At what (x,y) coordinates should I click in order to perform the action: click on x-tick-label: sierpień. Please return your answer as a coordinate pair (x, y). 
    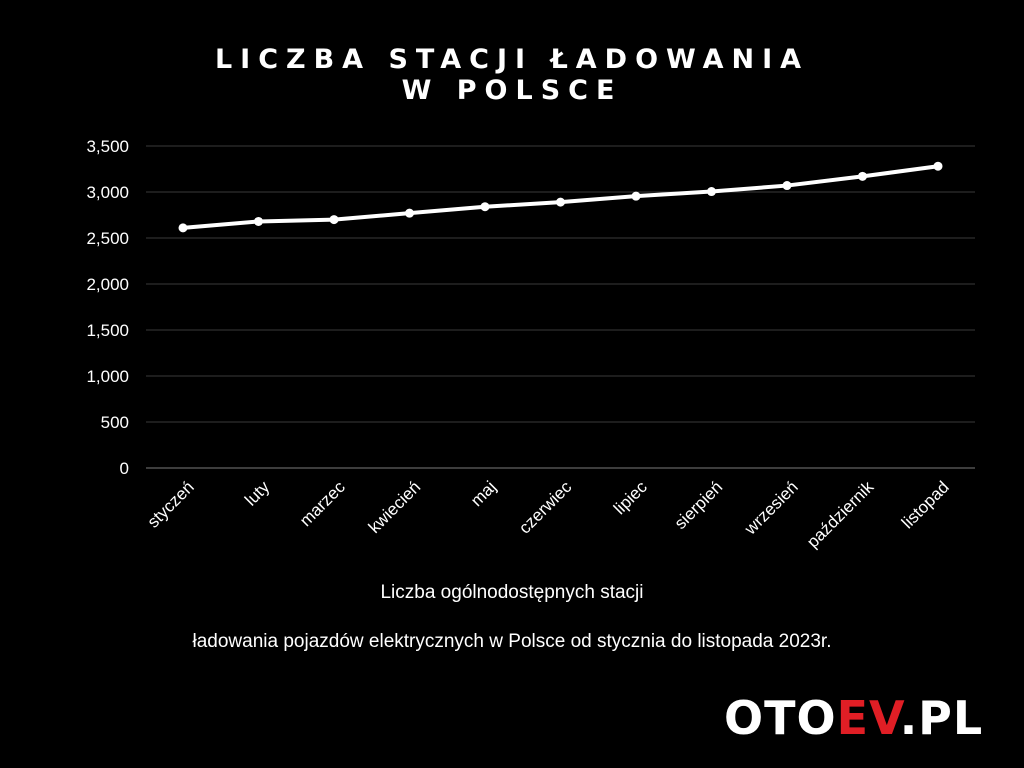
    Looking at the image, I should click on (699, 505).